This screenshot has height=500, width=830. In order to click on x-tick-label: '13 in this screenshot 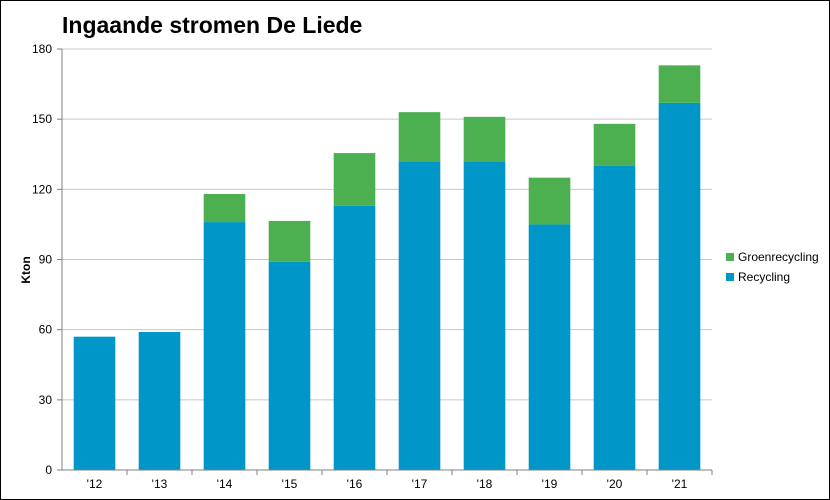, I will do `click(160, 484)`.